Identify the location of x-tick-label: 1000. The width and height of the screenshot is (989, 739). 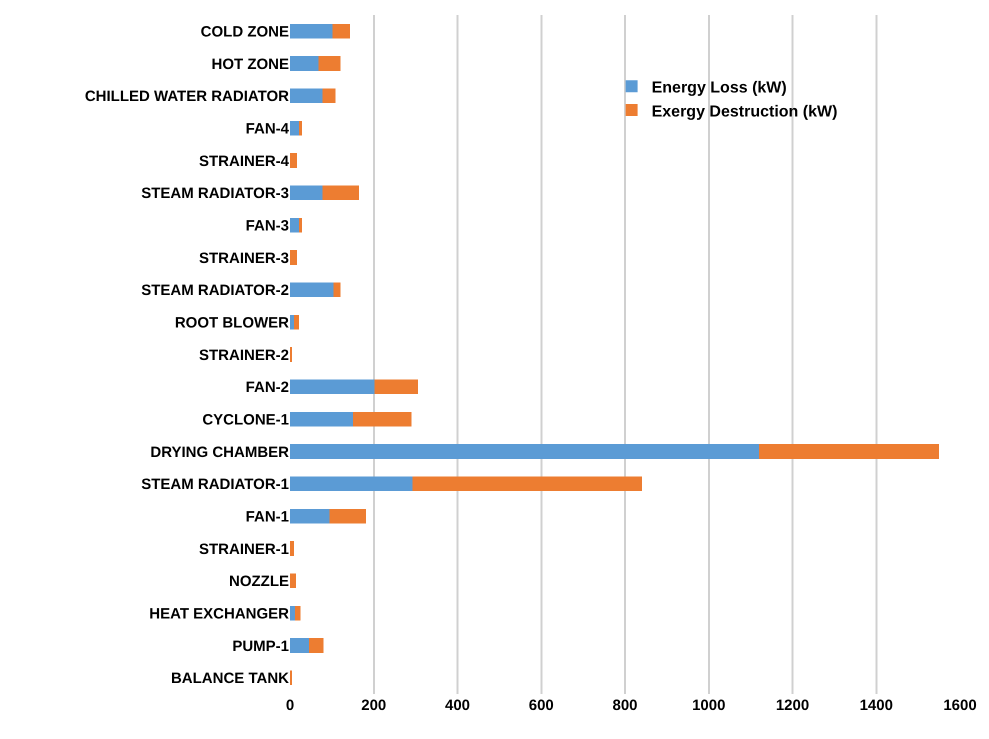
(709, 705).